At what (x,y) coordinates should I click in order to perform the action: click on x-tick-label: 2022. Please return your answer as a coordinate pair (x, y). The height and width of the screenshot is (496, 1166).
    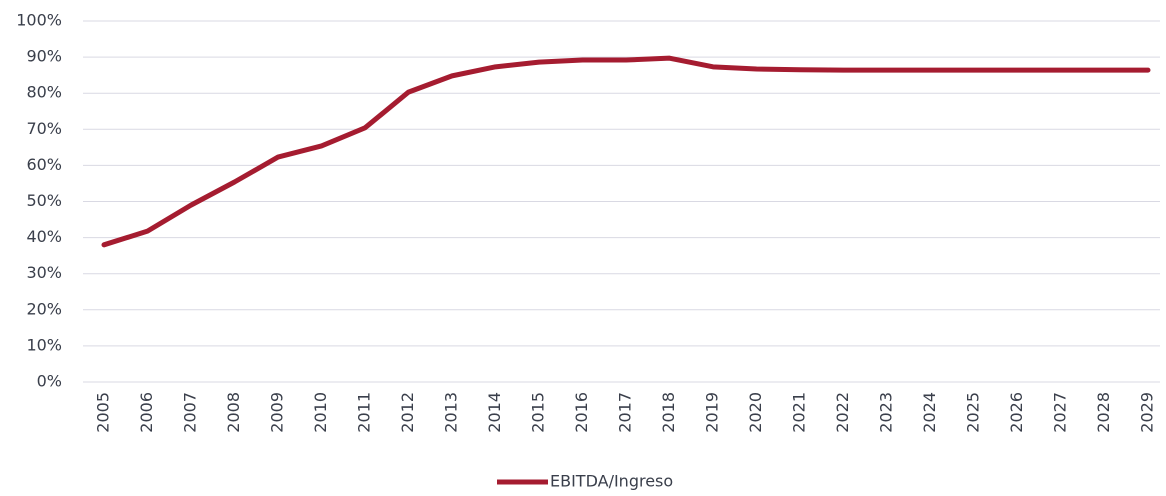
    Looking at the image, I should click on (842, 412).